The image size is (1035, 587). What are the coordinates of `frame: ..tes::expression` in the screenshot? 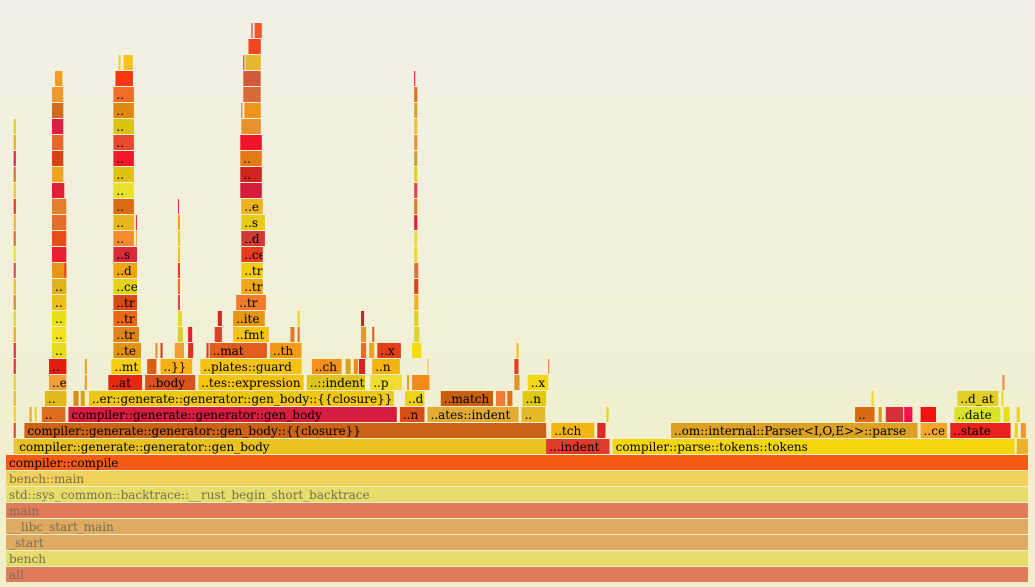 It's located at (251, 382).